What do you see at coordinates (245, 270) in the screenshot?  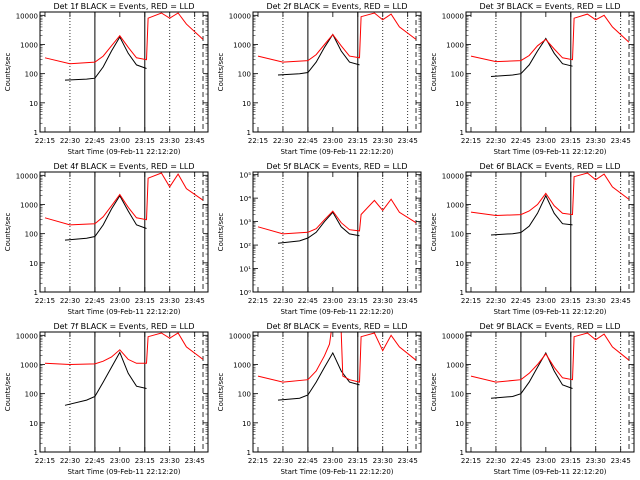 I see `y-tick-label: 10¹` at bounding box center [245, 270].